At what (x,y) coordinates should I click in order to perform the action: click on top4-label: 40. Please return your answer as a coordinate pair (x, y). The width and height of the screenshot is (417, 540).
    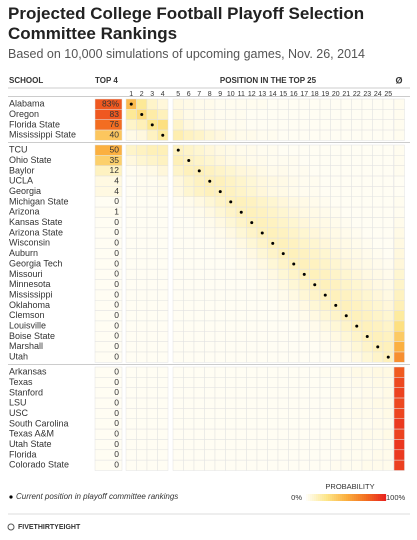
    Looking at the image, I should click on (115, 134).